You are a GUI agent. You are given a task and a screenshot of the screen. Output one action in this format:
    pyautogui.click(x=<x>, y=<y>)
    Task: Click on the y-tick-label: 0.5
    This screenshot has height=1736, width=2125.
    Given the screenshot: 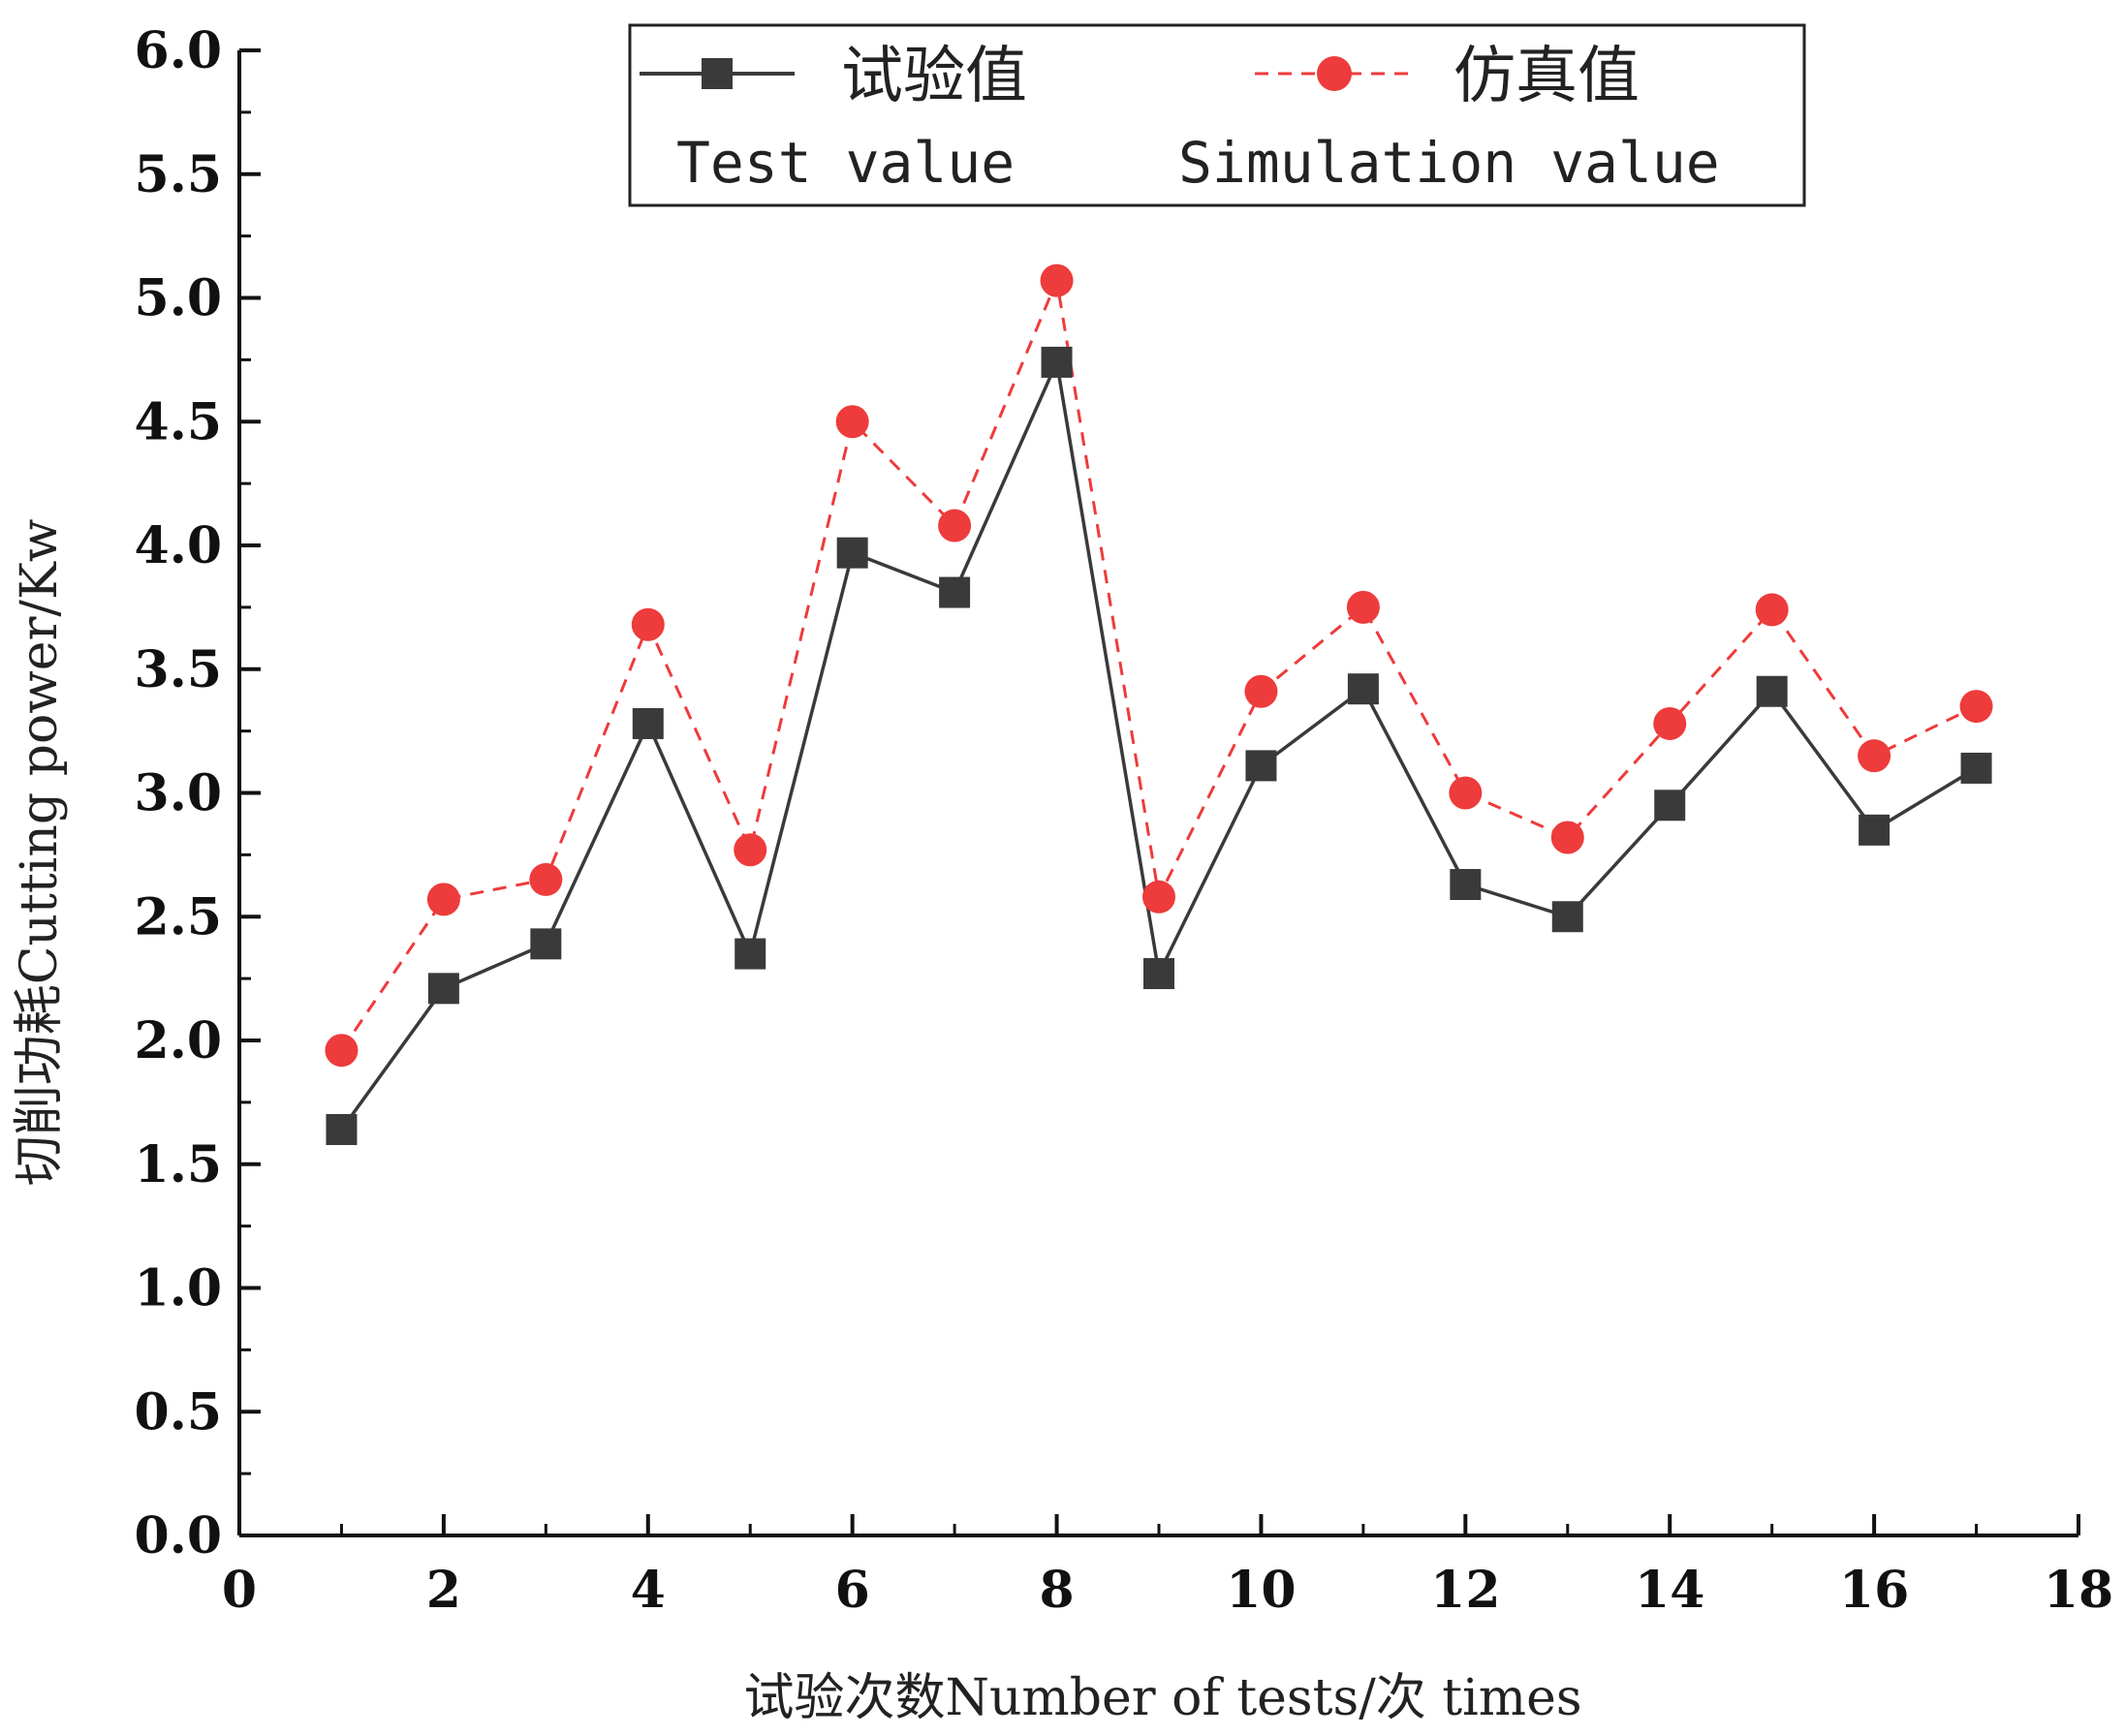 What is the action you would take?
    pyautogui.click(x=178, y=1412)
    